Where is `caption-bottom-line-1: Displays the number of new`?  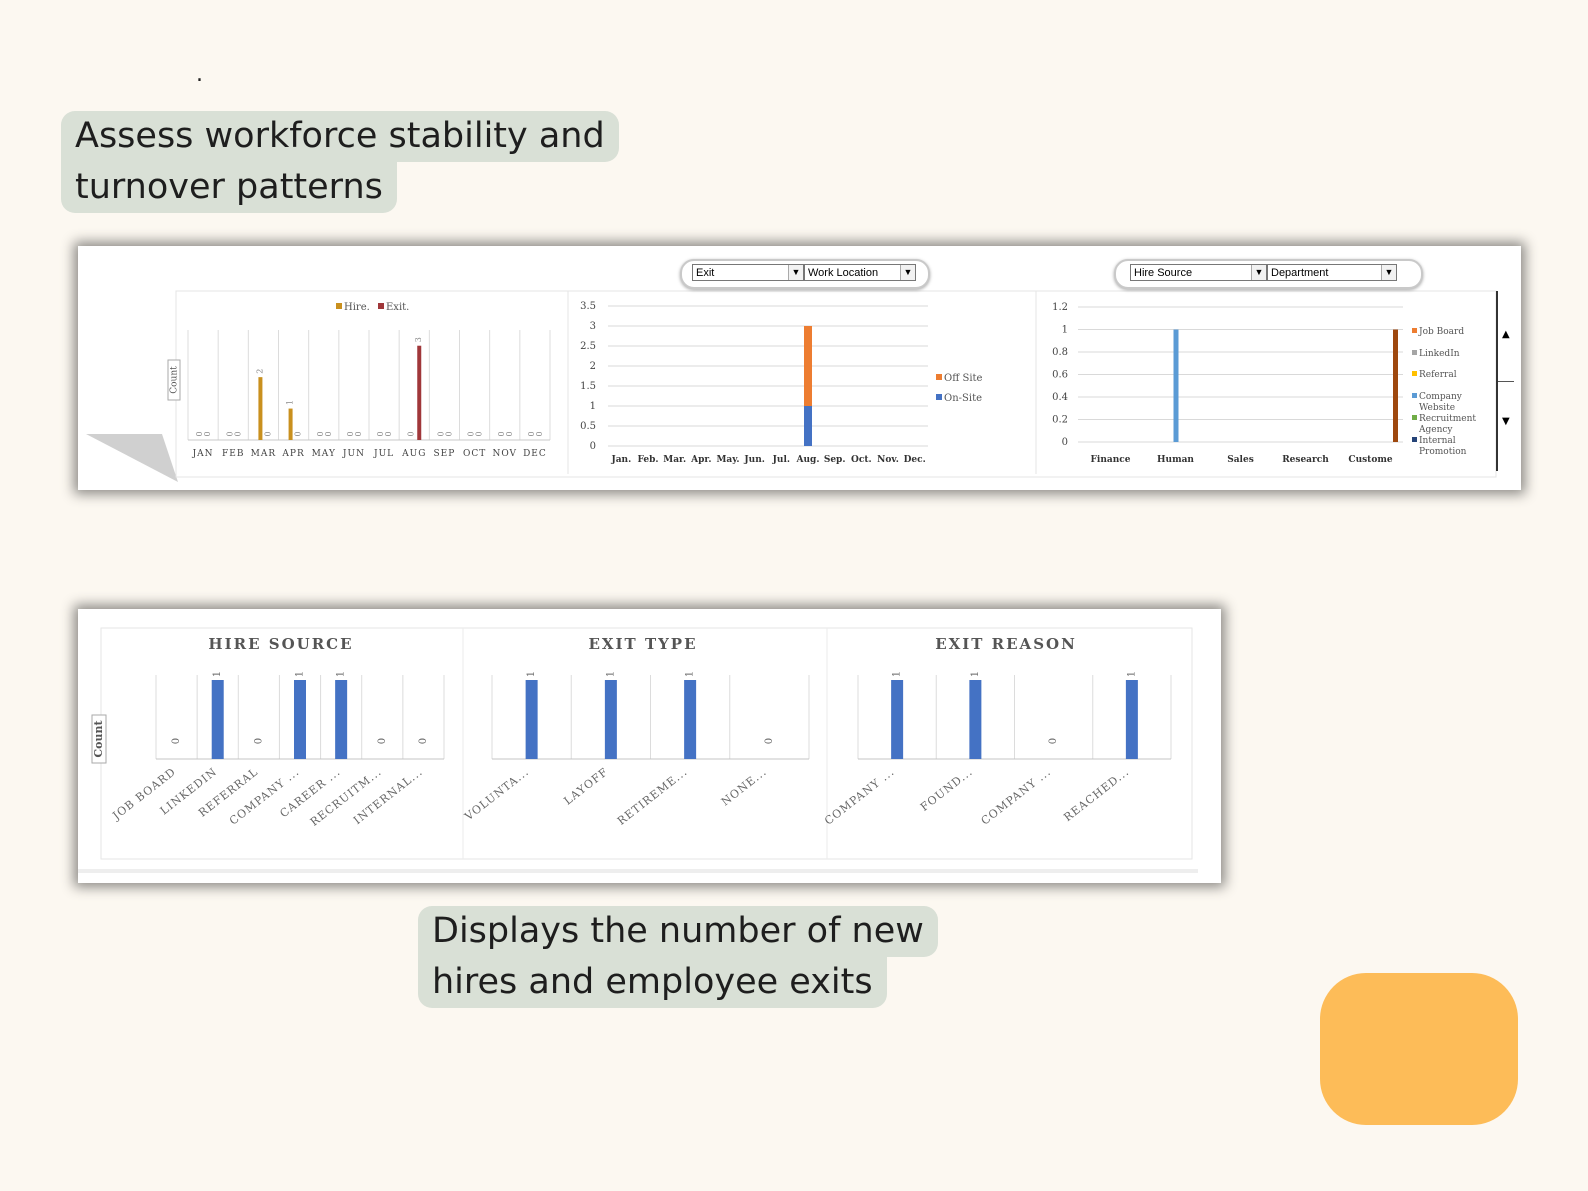 caption-bottom-line-1: Displays the number of new is located at coordinates (678, 931).